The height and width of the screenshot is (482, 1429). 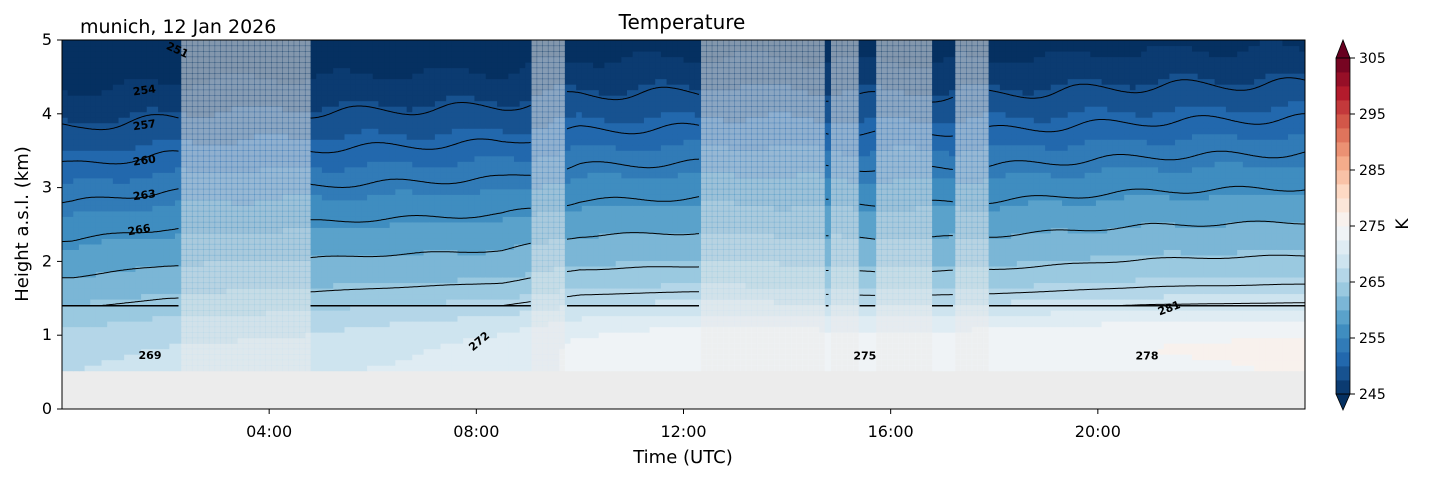 What do you see at coordinates (1343, 49) in the screenshot?
I see `colorbar-extend-top` at bounding box center [1343, 49].